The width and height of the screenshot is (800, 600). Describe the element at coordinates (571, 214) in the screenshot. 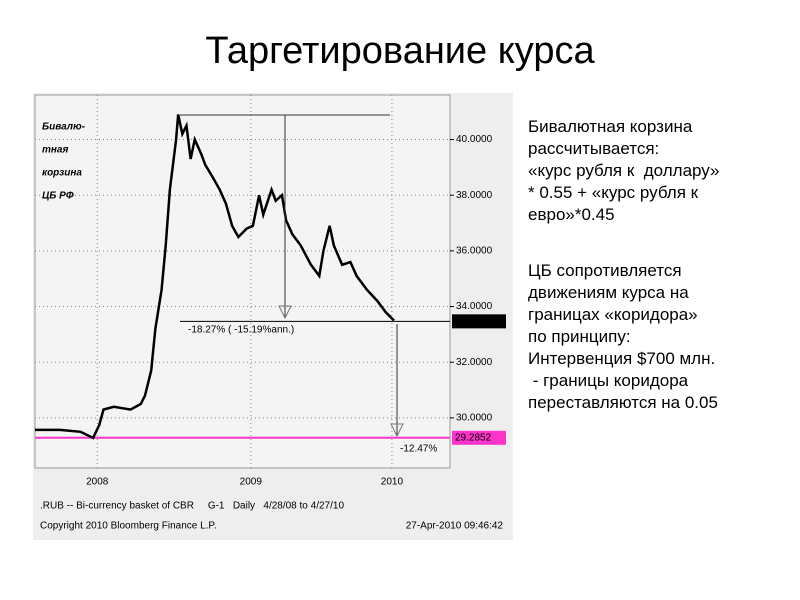

I see `text-line: евро»*0.45` at that location.